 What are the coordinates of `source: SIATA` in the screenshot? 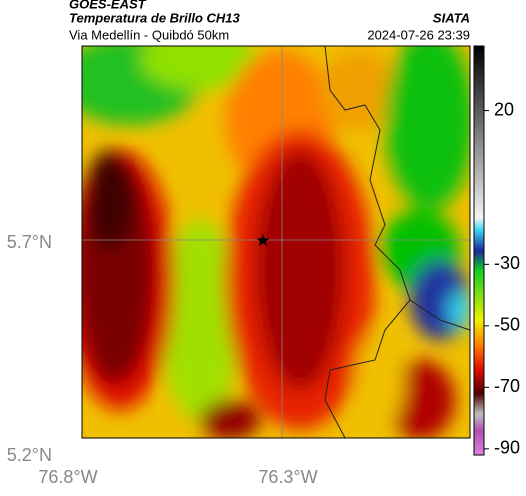 It's located at (451, 17).